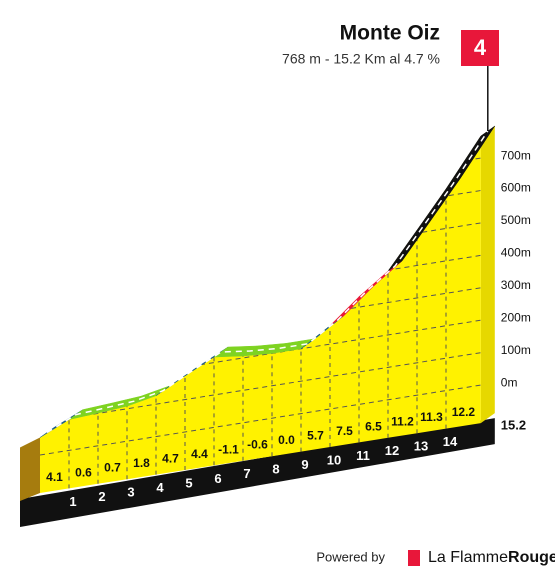  What do you see at coordinates (217, 478) in the screenshot?
I see `x-tick-label: 6` at bounding box center [217, 478].